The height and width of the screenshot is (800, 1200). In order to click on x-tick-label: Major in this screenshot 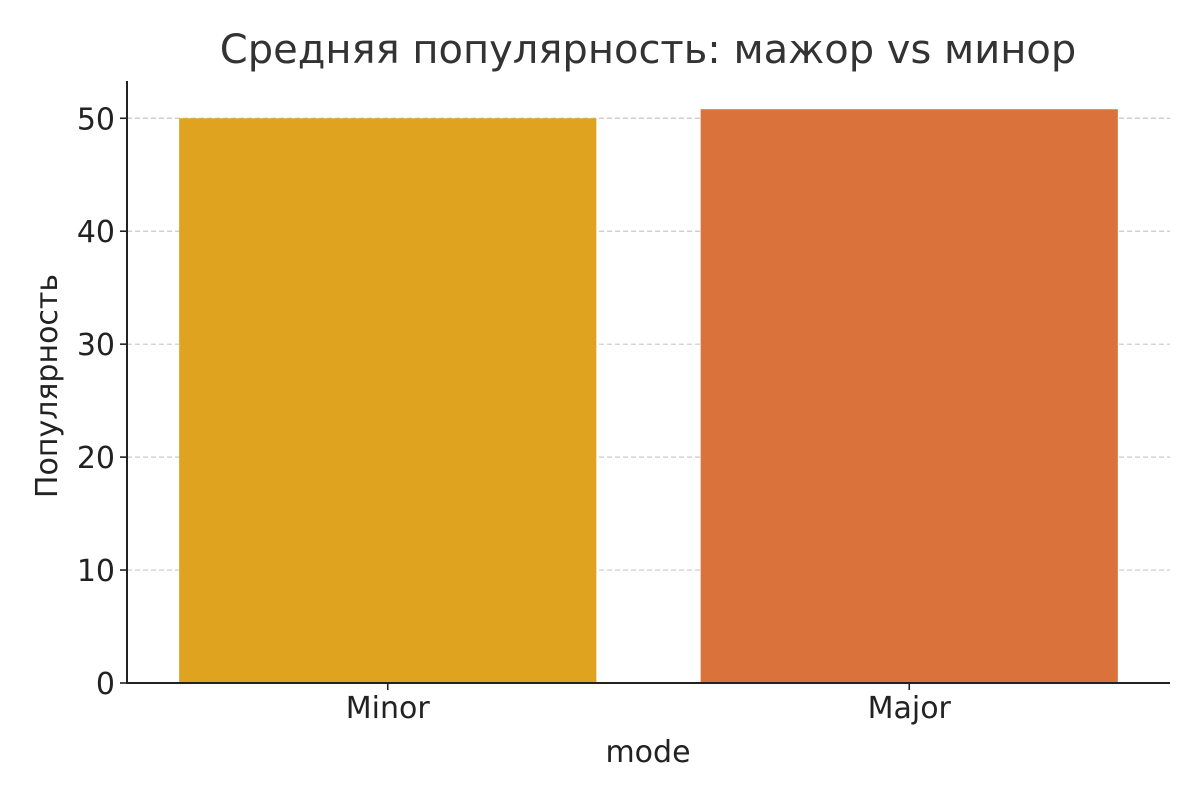, I will do `click(910, 708)`.